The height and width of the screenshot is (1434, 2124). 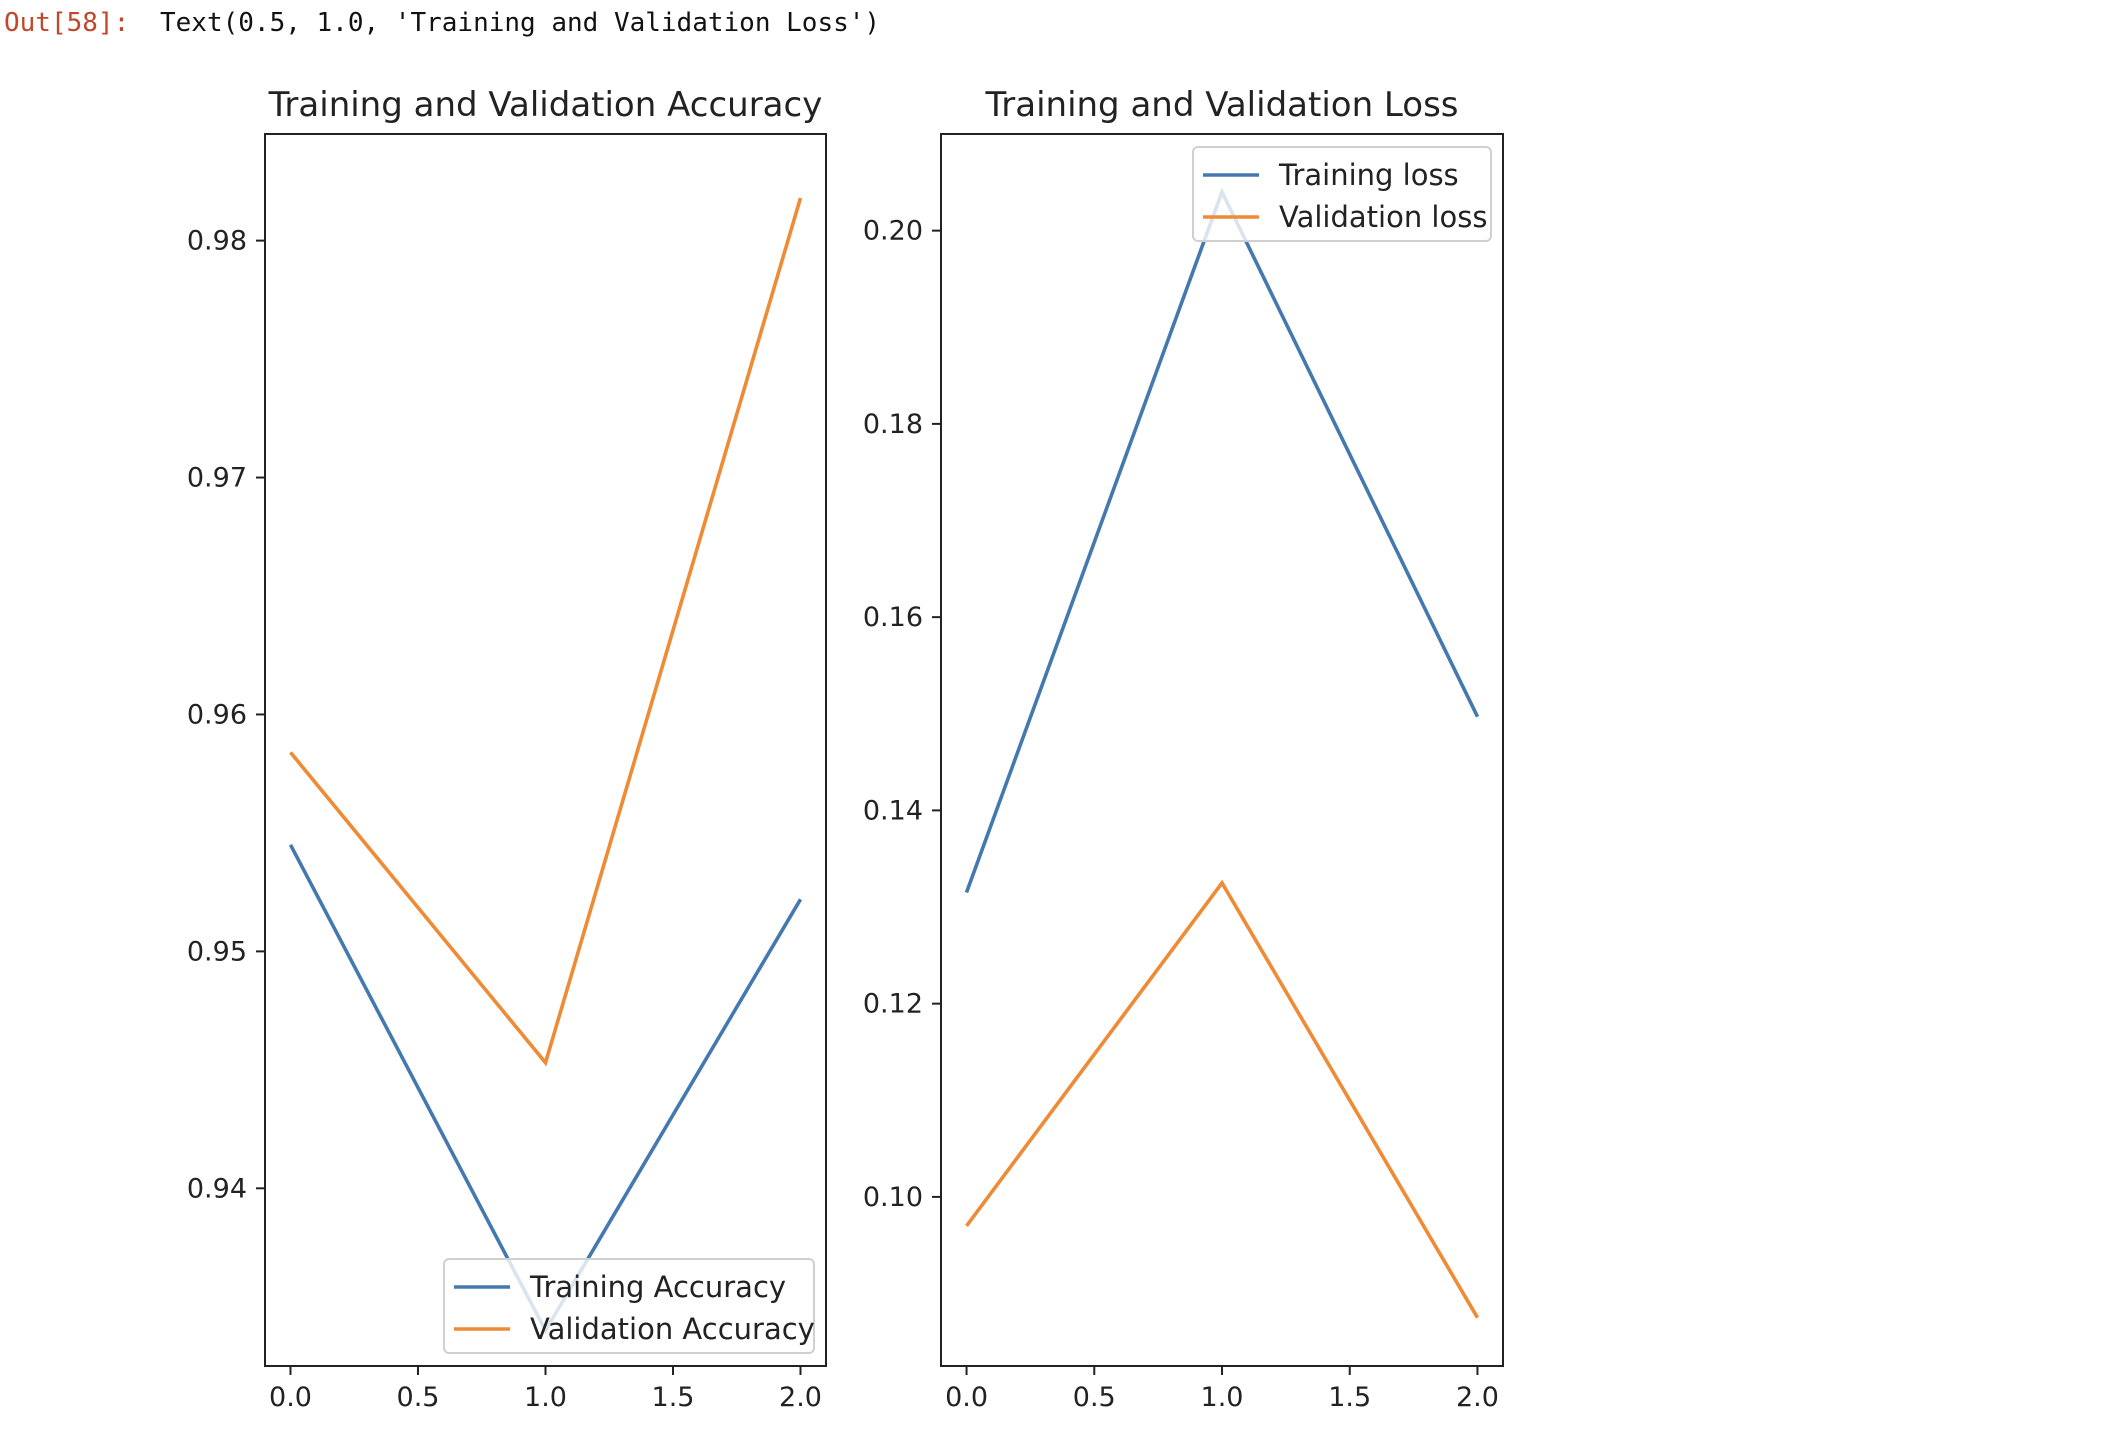 What do you see at coordinates (545, 105) in the screenshot?
I see `accuracy-chart-title: Training and Validation Accuracy` at bounding box center [545, 105].